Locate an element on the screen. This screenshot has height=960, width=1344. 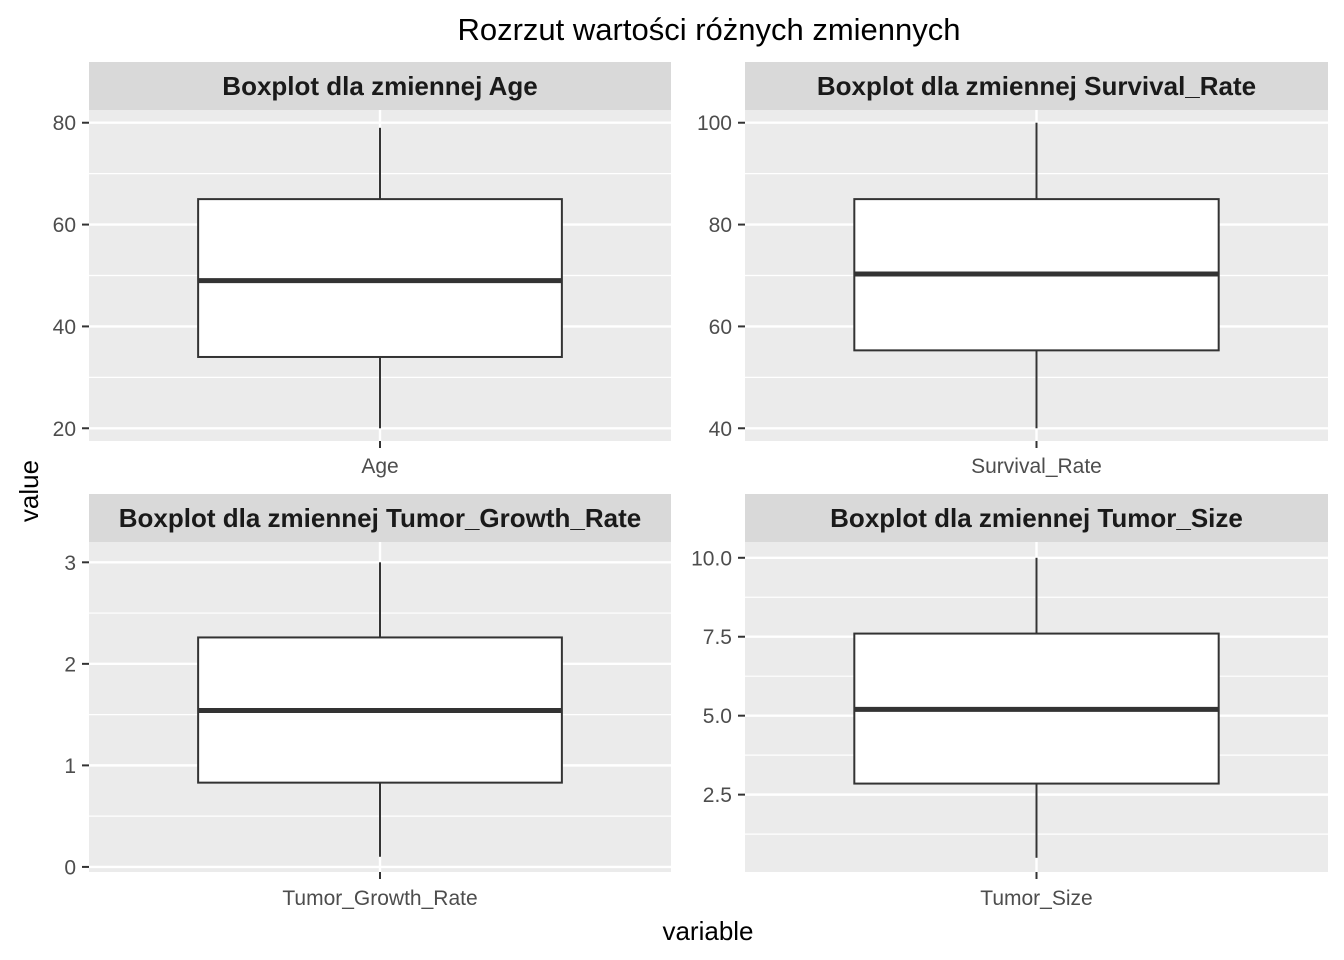
facet-strip-label: Boxplot dla zmiennej Tumor_Growth_Rate is located at coordinates (380, 518).